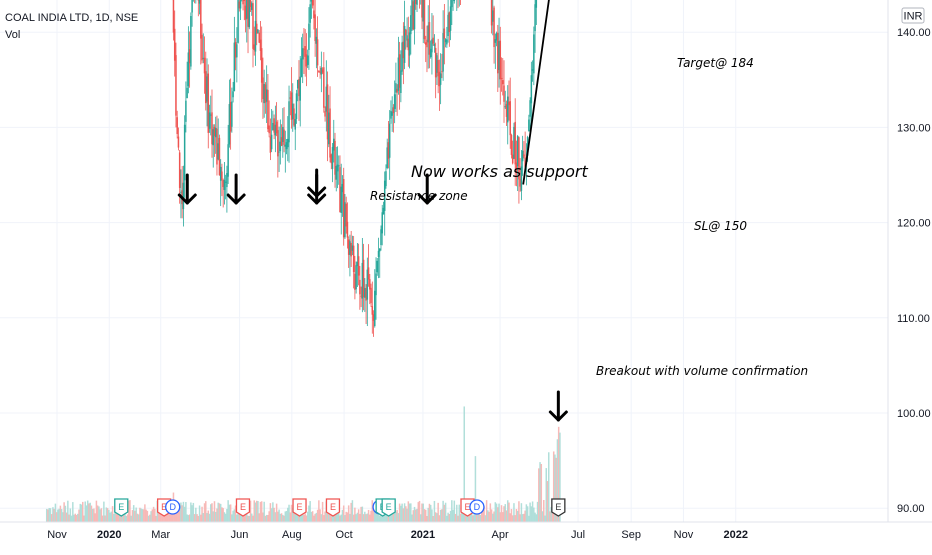  Describe the element at coordinates (419, 196) in the screenshot. I see `resistance-zone-label: Resistance zone` at that location.